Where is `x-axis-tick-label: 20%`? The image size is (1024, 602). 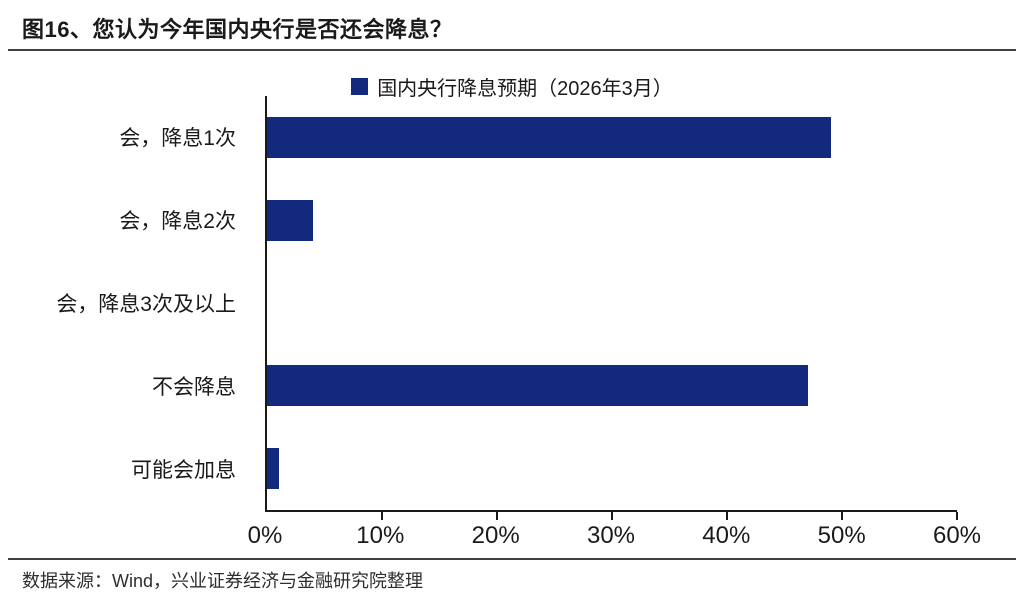
x-axis-tick-label: 20% is located at coordinates (495, 535).